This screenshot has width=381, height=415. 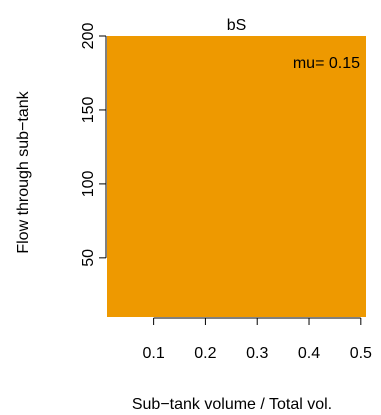 What do you see at coordinates (205, 353) in the screenshot?
I see `x-tick-label: 0.2` at bounding box center [205, 353].